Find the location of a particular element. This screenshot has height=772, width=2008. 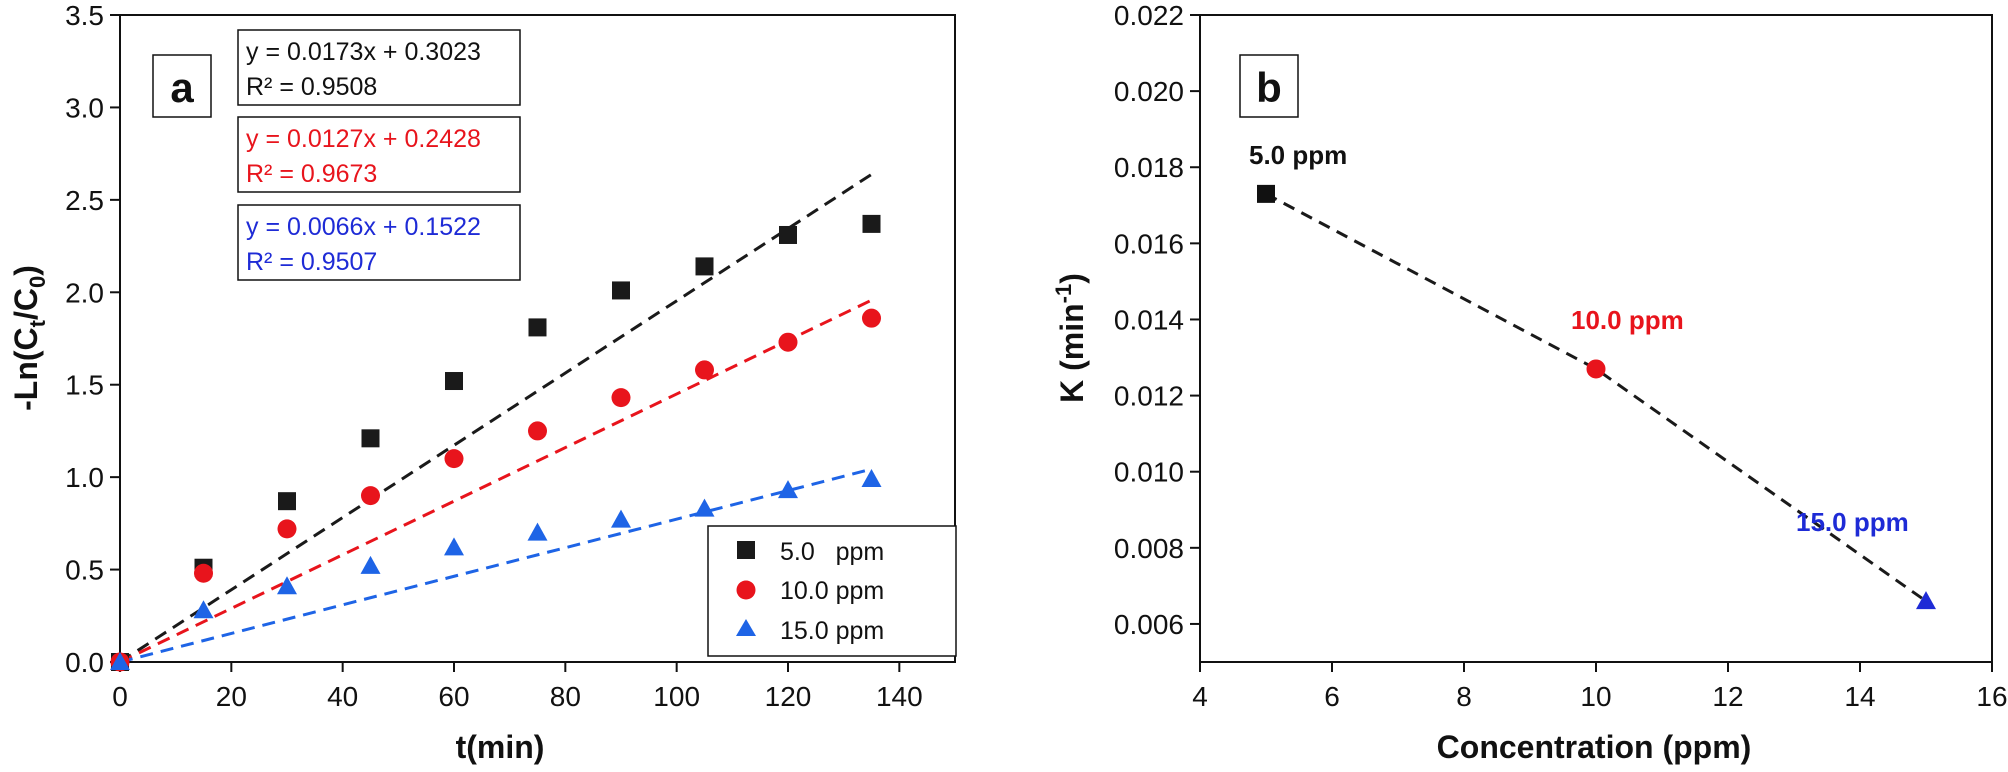

panel-a-x-tick-label: 20 is located at coordinates (231, 696).